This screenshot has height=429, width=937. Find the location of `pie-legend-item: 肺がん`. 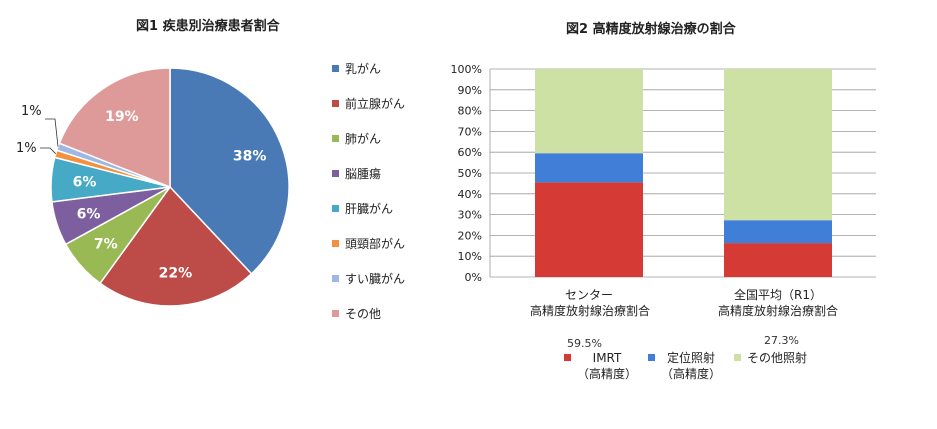

pie-legend-item: 肺がん is located at coordinates (356, 138).